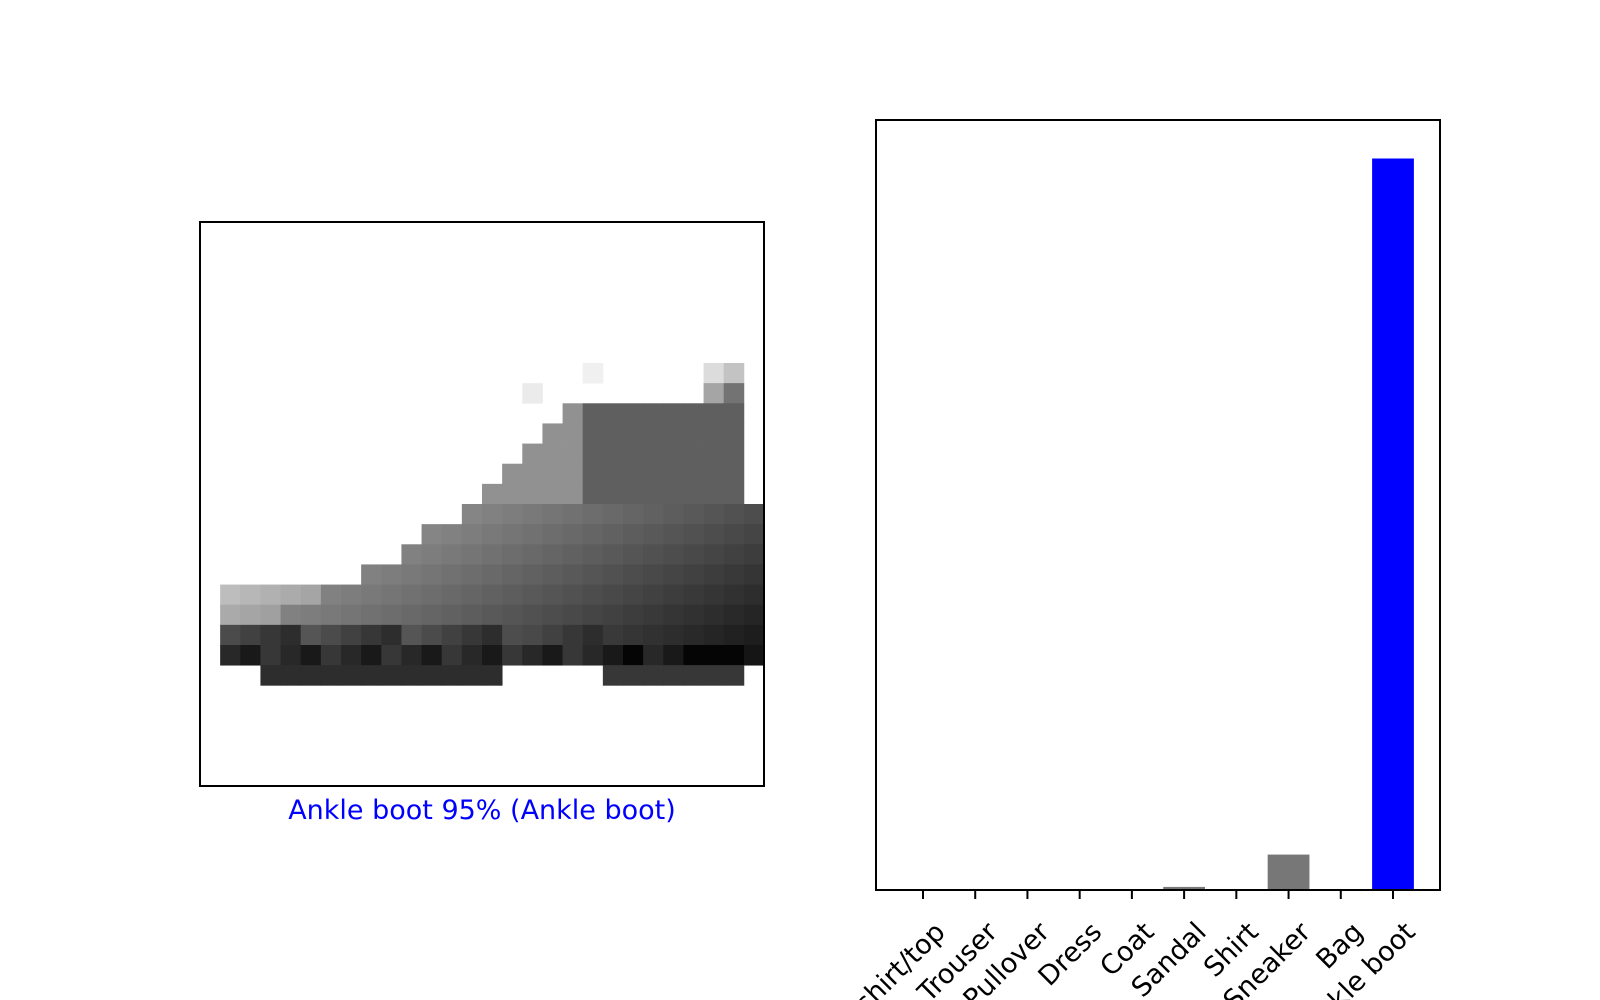 Image resolution: width=1600 pixels, height=1000 pixels. What do you see at coordinates (1184, 888) in the screenshot?
I see `bar-sandal` at bounding box center [1184, 888].